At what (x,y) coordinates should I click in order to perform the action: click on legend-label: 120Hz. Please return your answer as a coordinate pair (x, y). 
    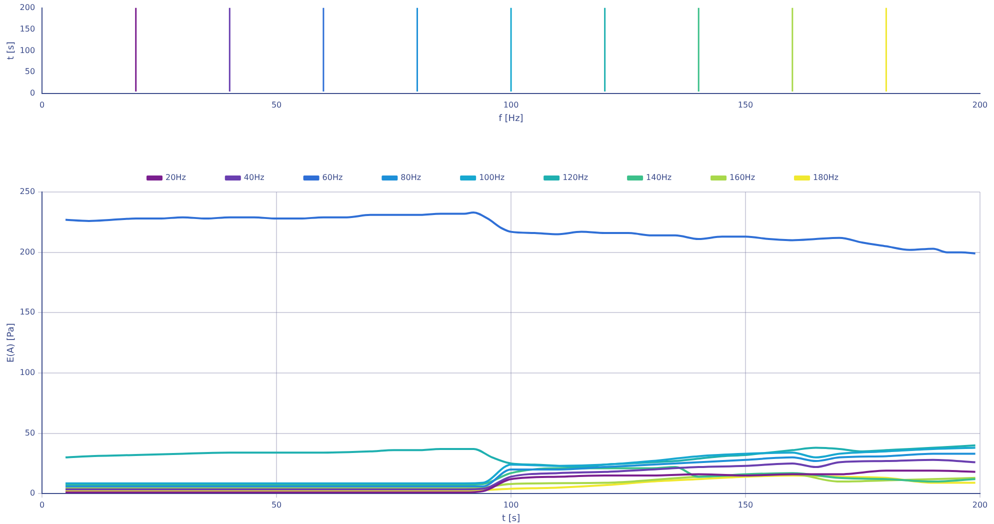
    Looking at the image, I should click on (575, 177).